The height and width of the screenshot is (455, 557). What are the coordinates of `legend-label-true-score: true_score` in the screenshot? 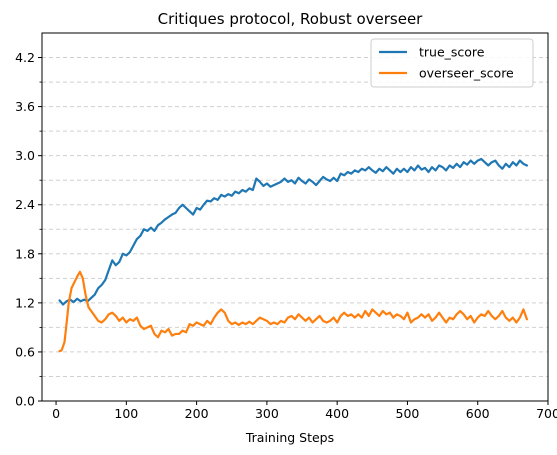 It's located at (452, 52).